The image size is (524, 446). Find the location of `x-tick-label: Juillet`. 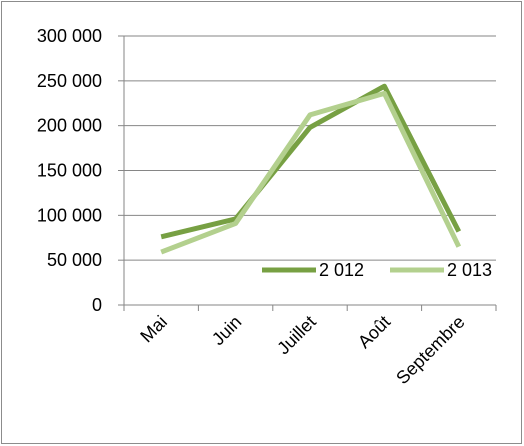

x-tick-label: Juillet is located at coordinates (296, 335).